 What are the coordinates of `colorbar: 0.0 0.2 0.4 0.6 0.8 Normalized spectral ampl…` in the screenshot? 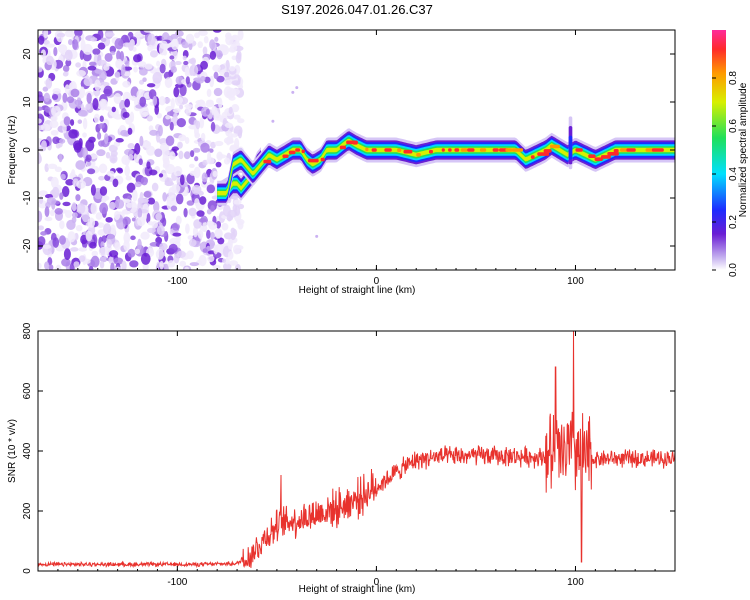 It's located at (730, 153).